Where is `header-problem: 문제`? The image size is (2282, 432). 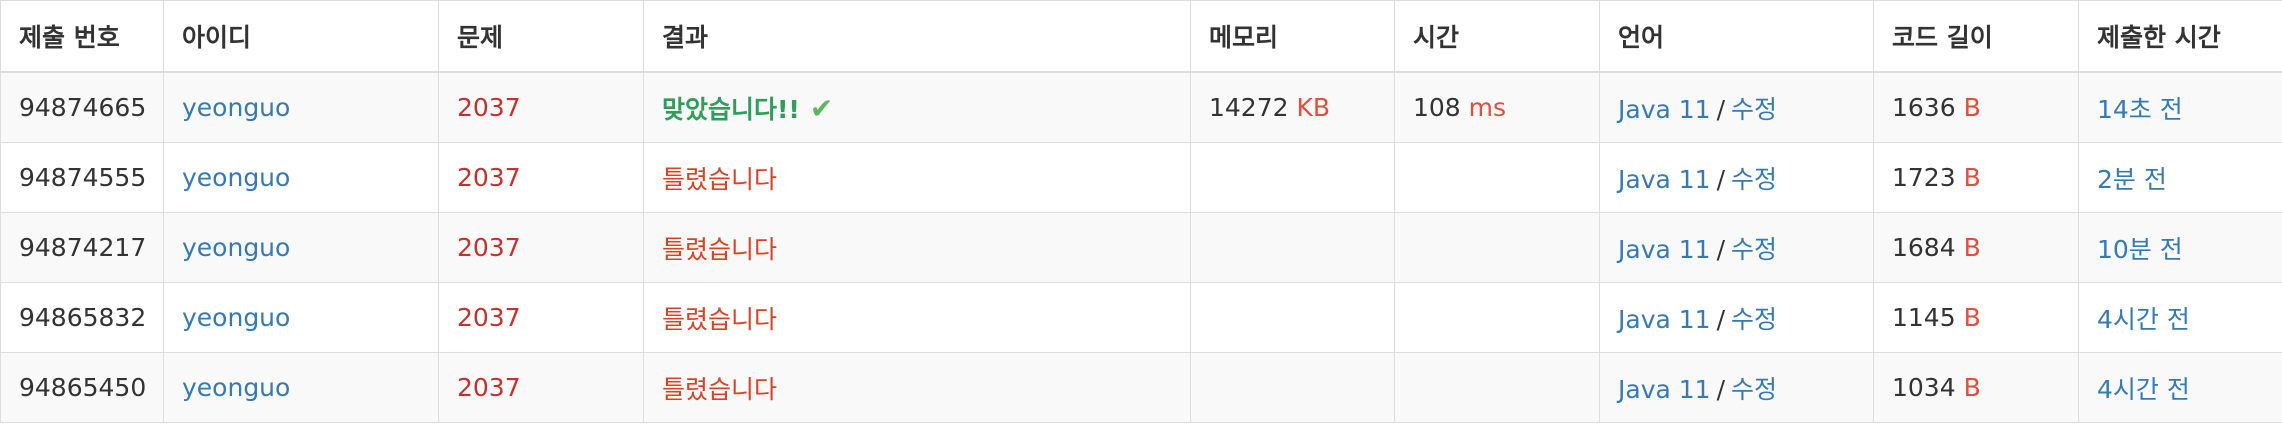
header-problem: 문제 is located at coordinates (541, 36).